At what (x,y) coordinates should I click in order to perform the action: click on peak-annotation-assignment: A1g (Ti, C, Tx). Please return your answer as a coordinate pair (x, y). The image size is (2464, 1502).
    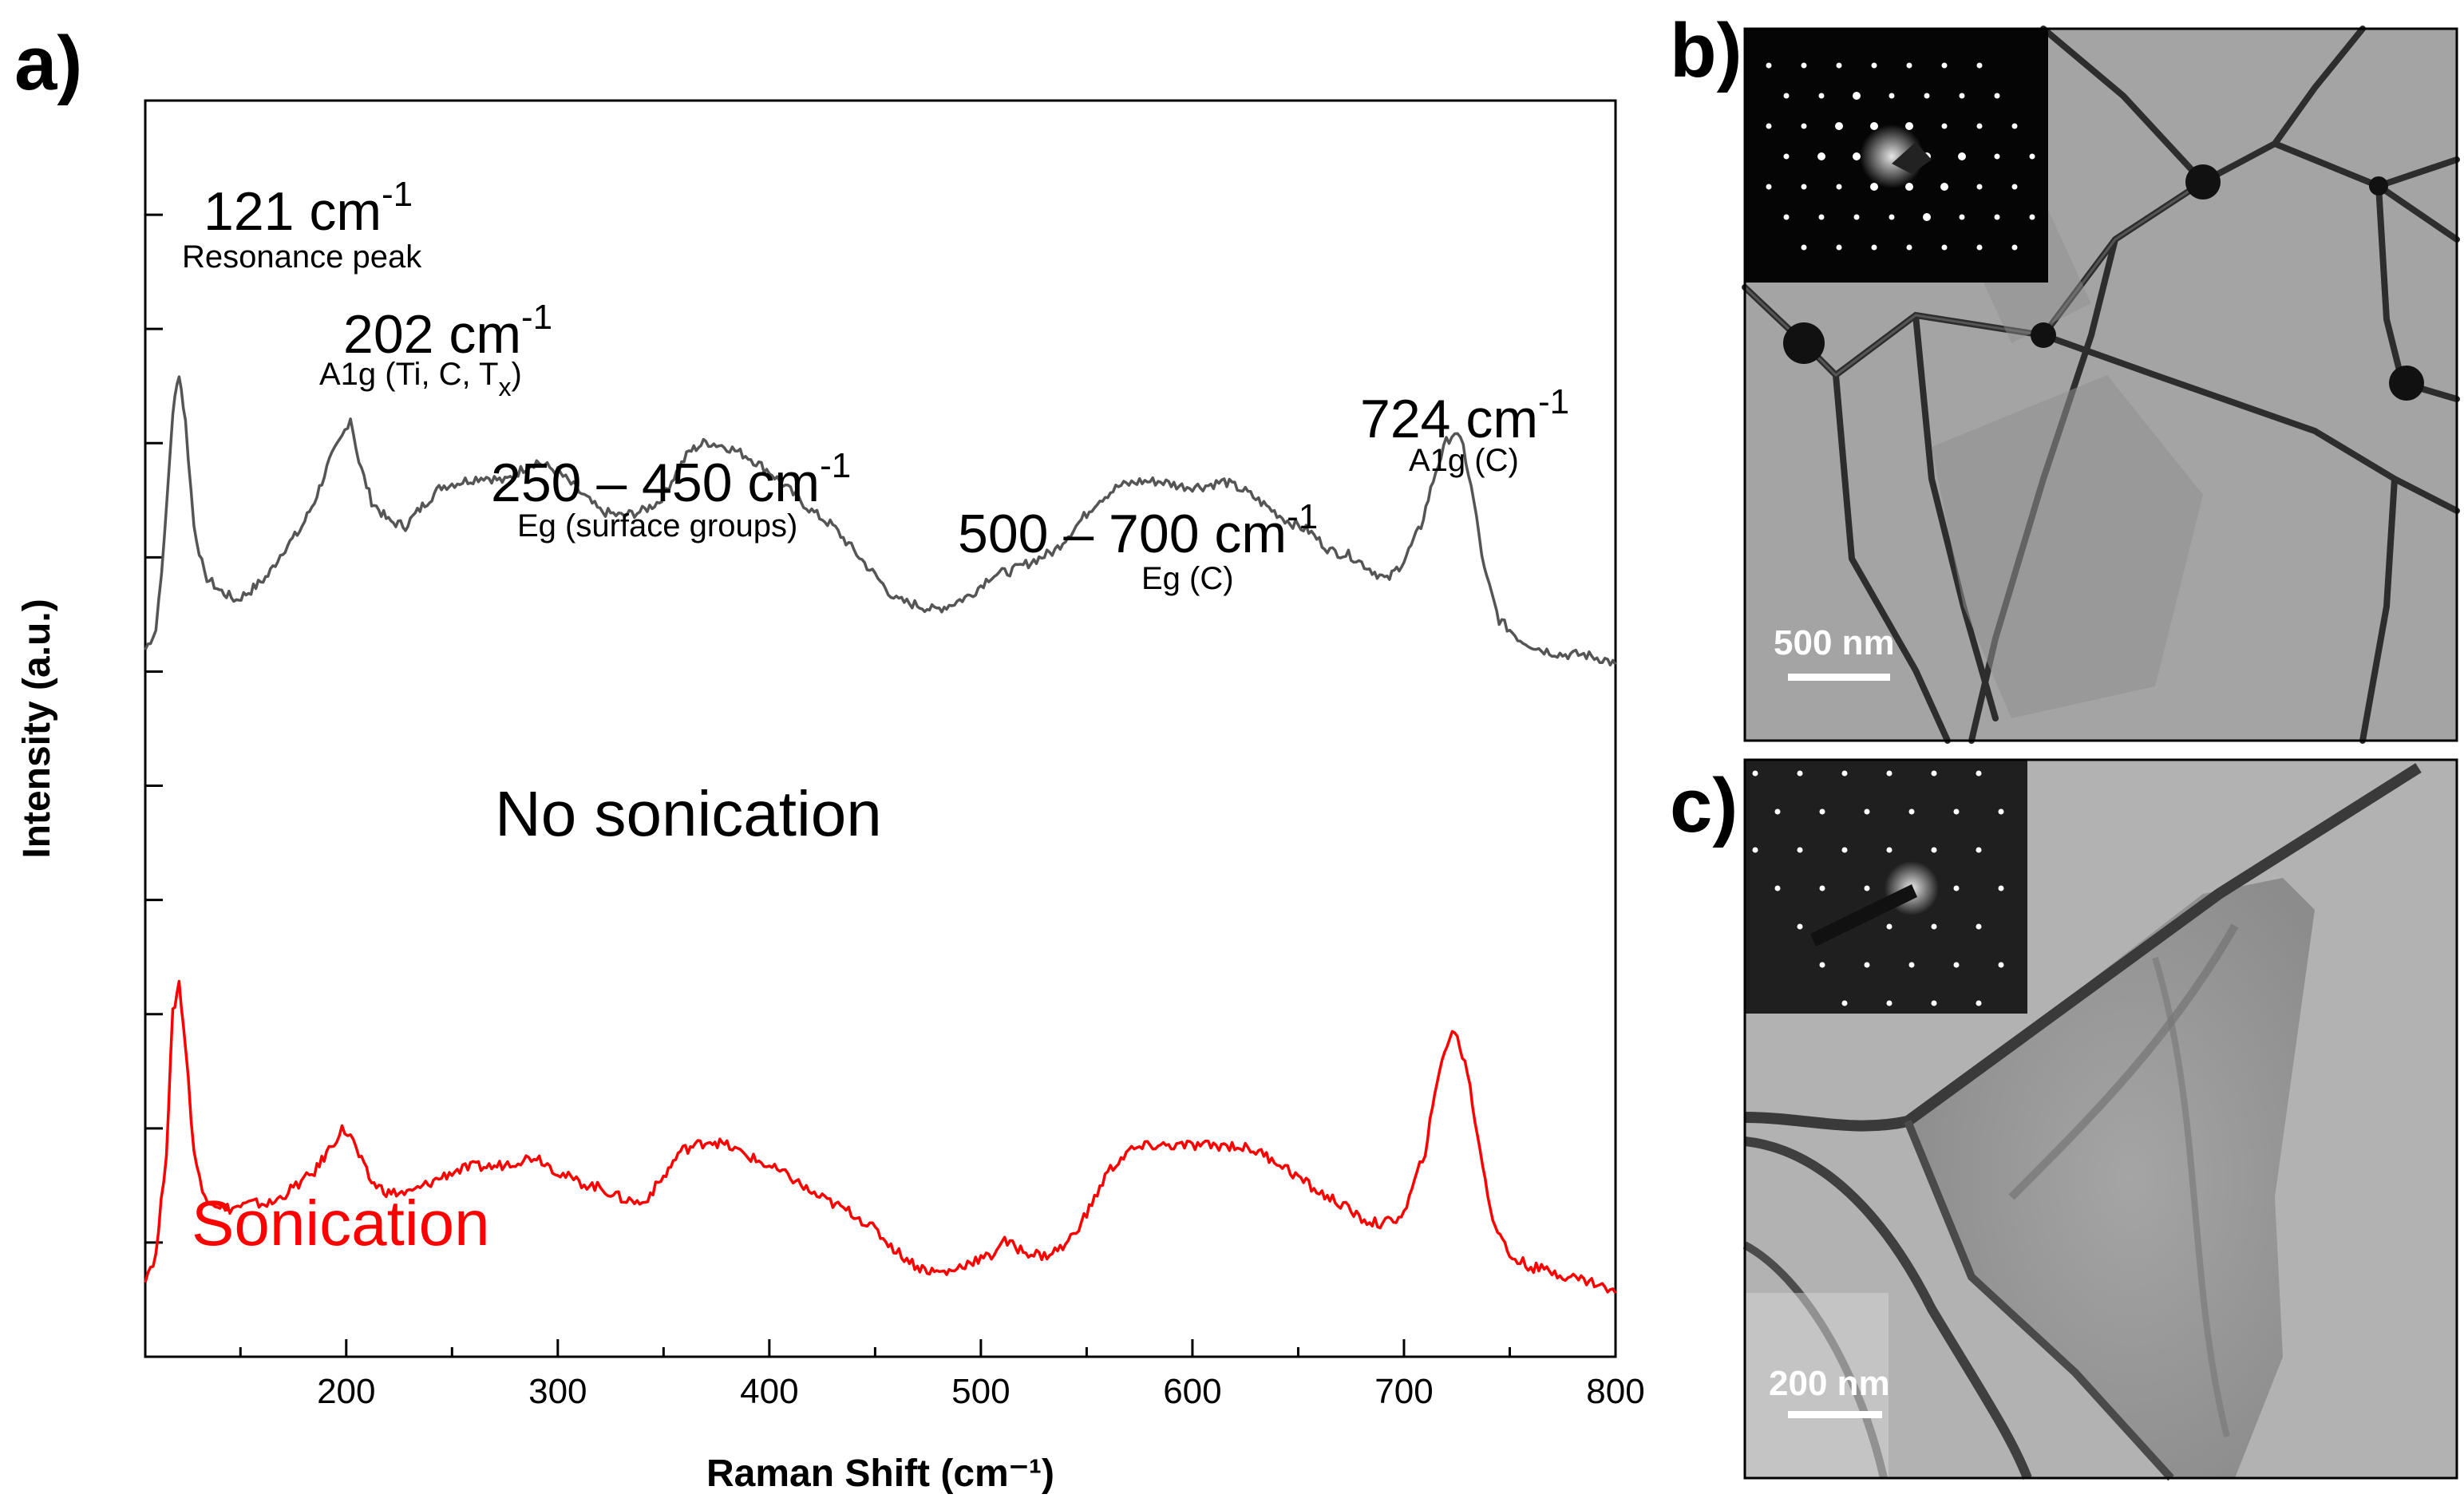
    Looking at the image, I should click on (420, 379).